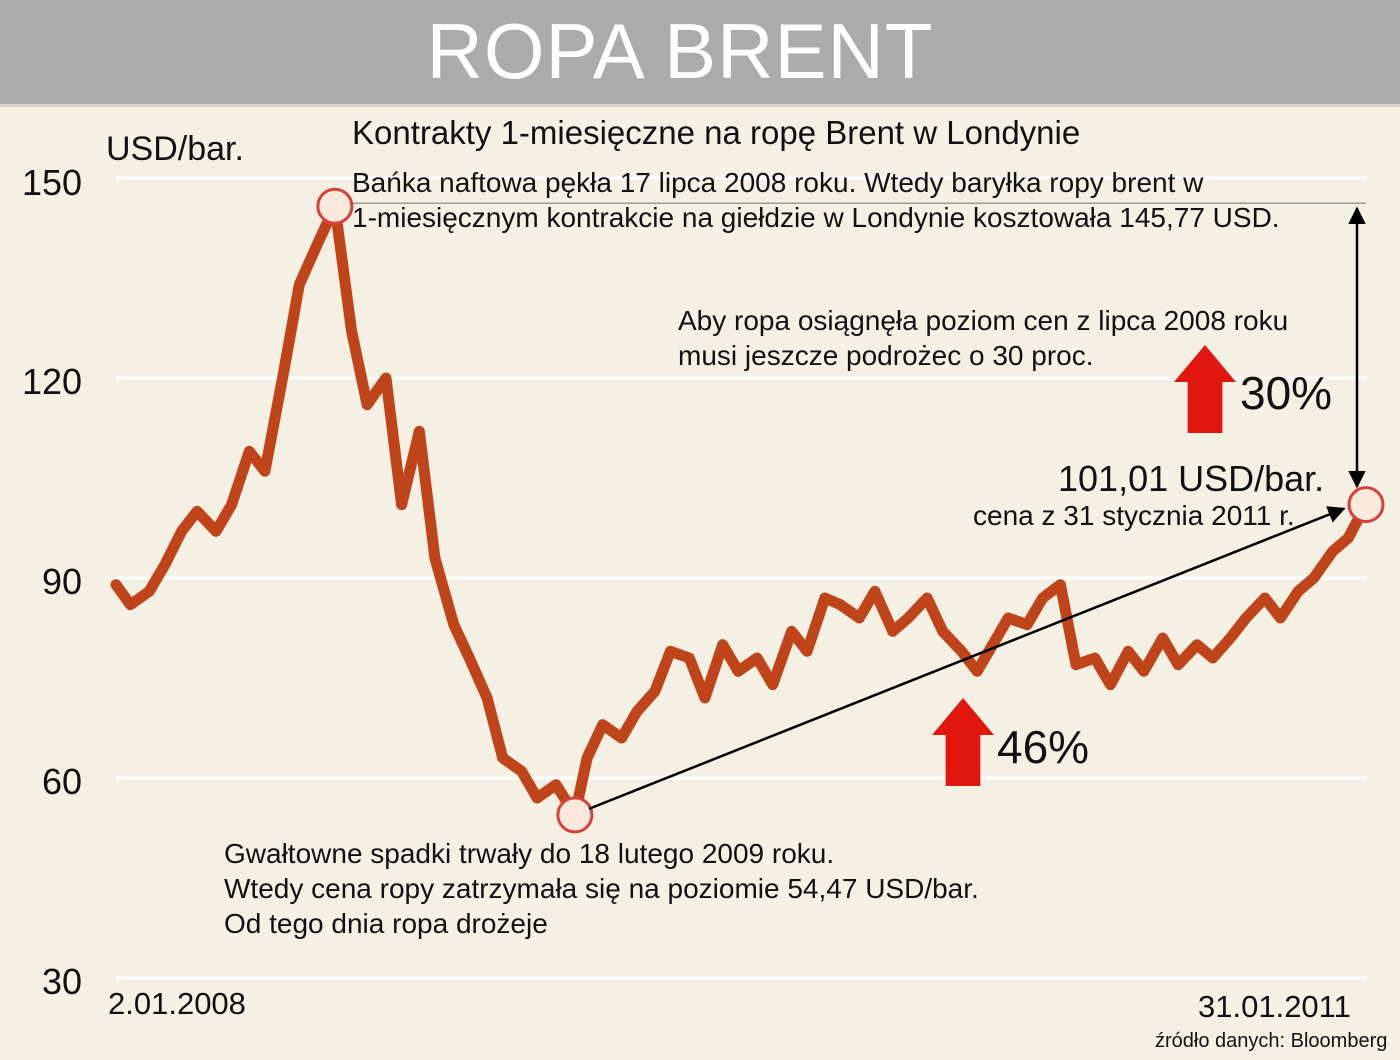 This screenshot has height=1060, width=1400. What do you see at coordinates (1271, 1041) in the screenshot?
I see `source-note: źródło danych: Bloomberg` at bounding box center [1271, 1041].